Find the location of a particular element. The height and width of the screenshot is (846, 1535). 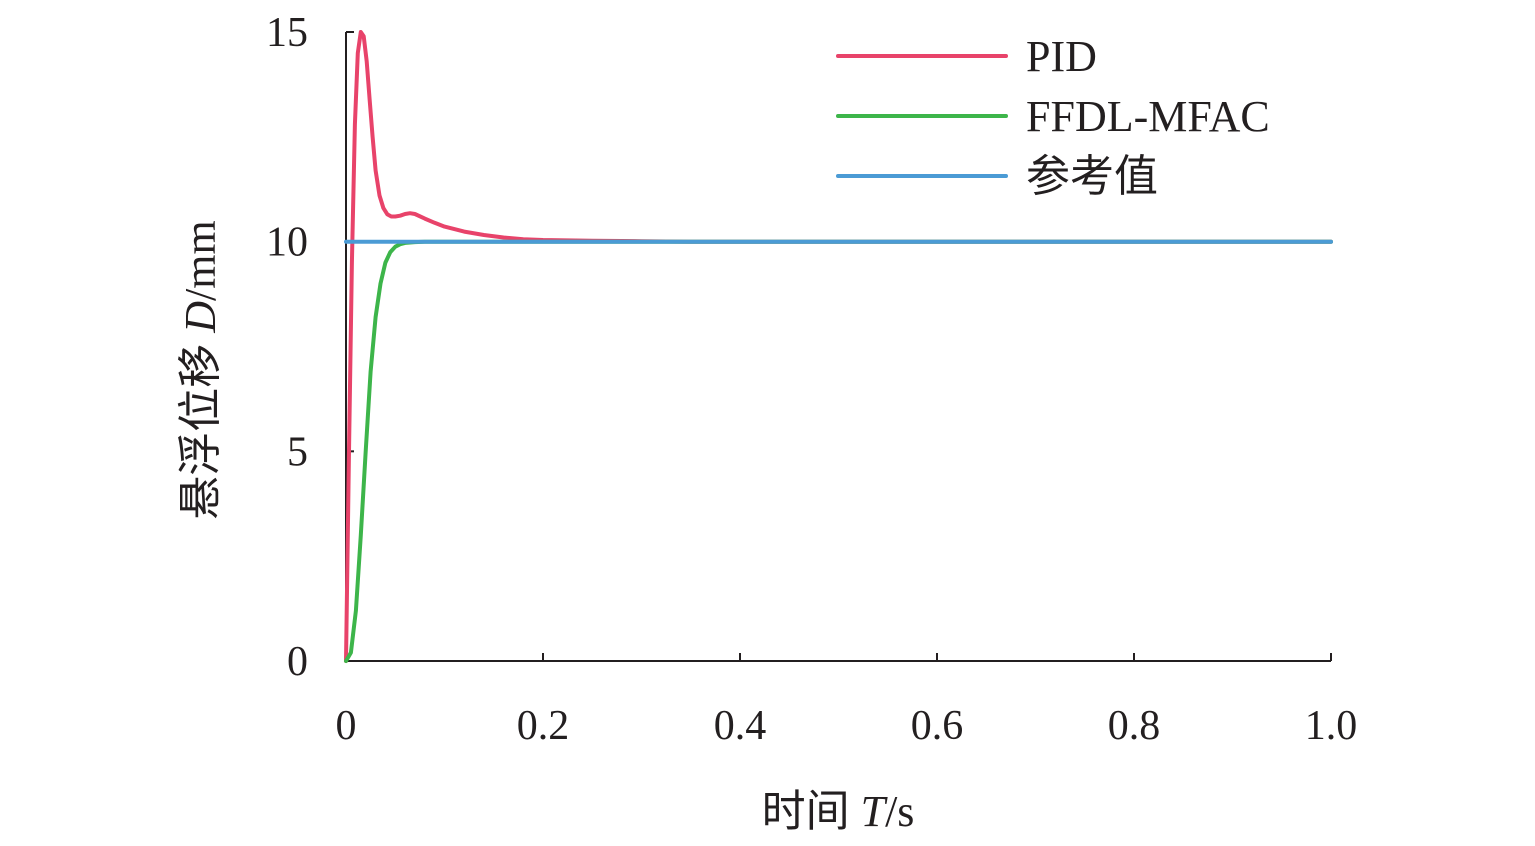

y-tick-label: 5 is located at coordinates (297, 452).